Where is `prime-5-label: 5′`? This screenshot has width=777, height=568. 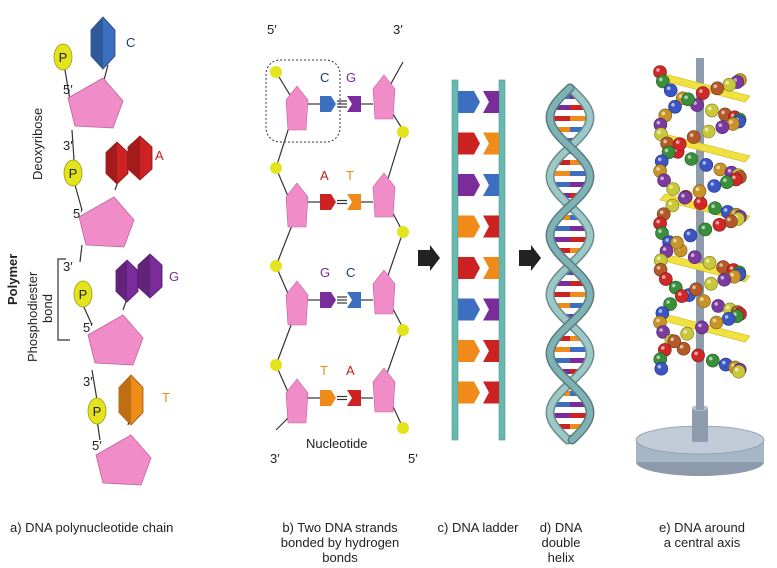
prime-5-label: 5′ is located at coordinates (97, 445).